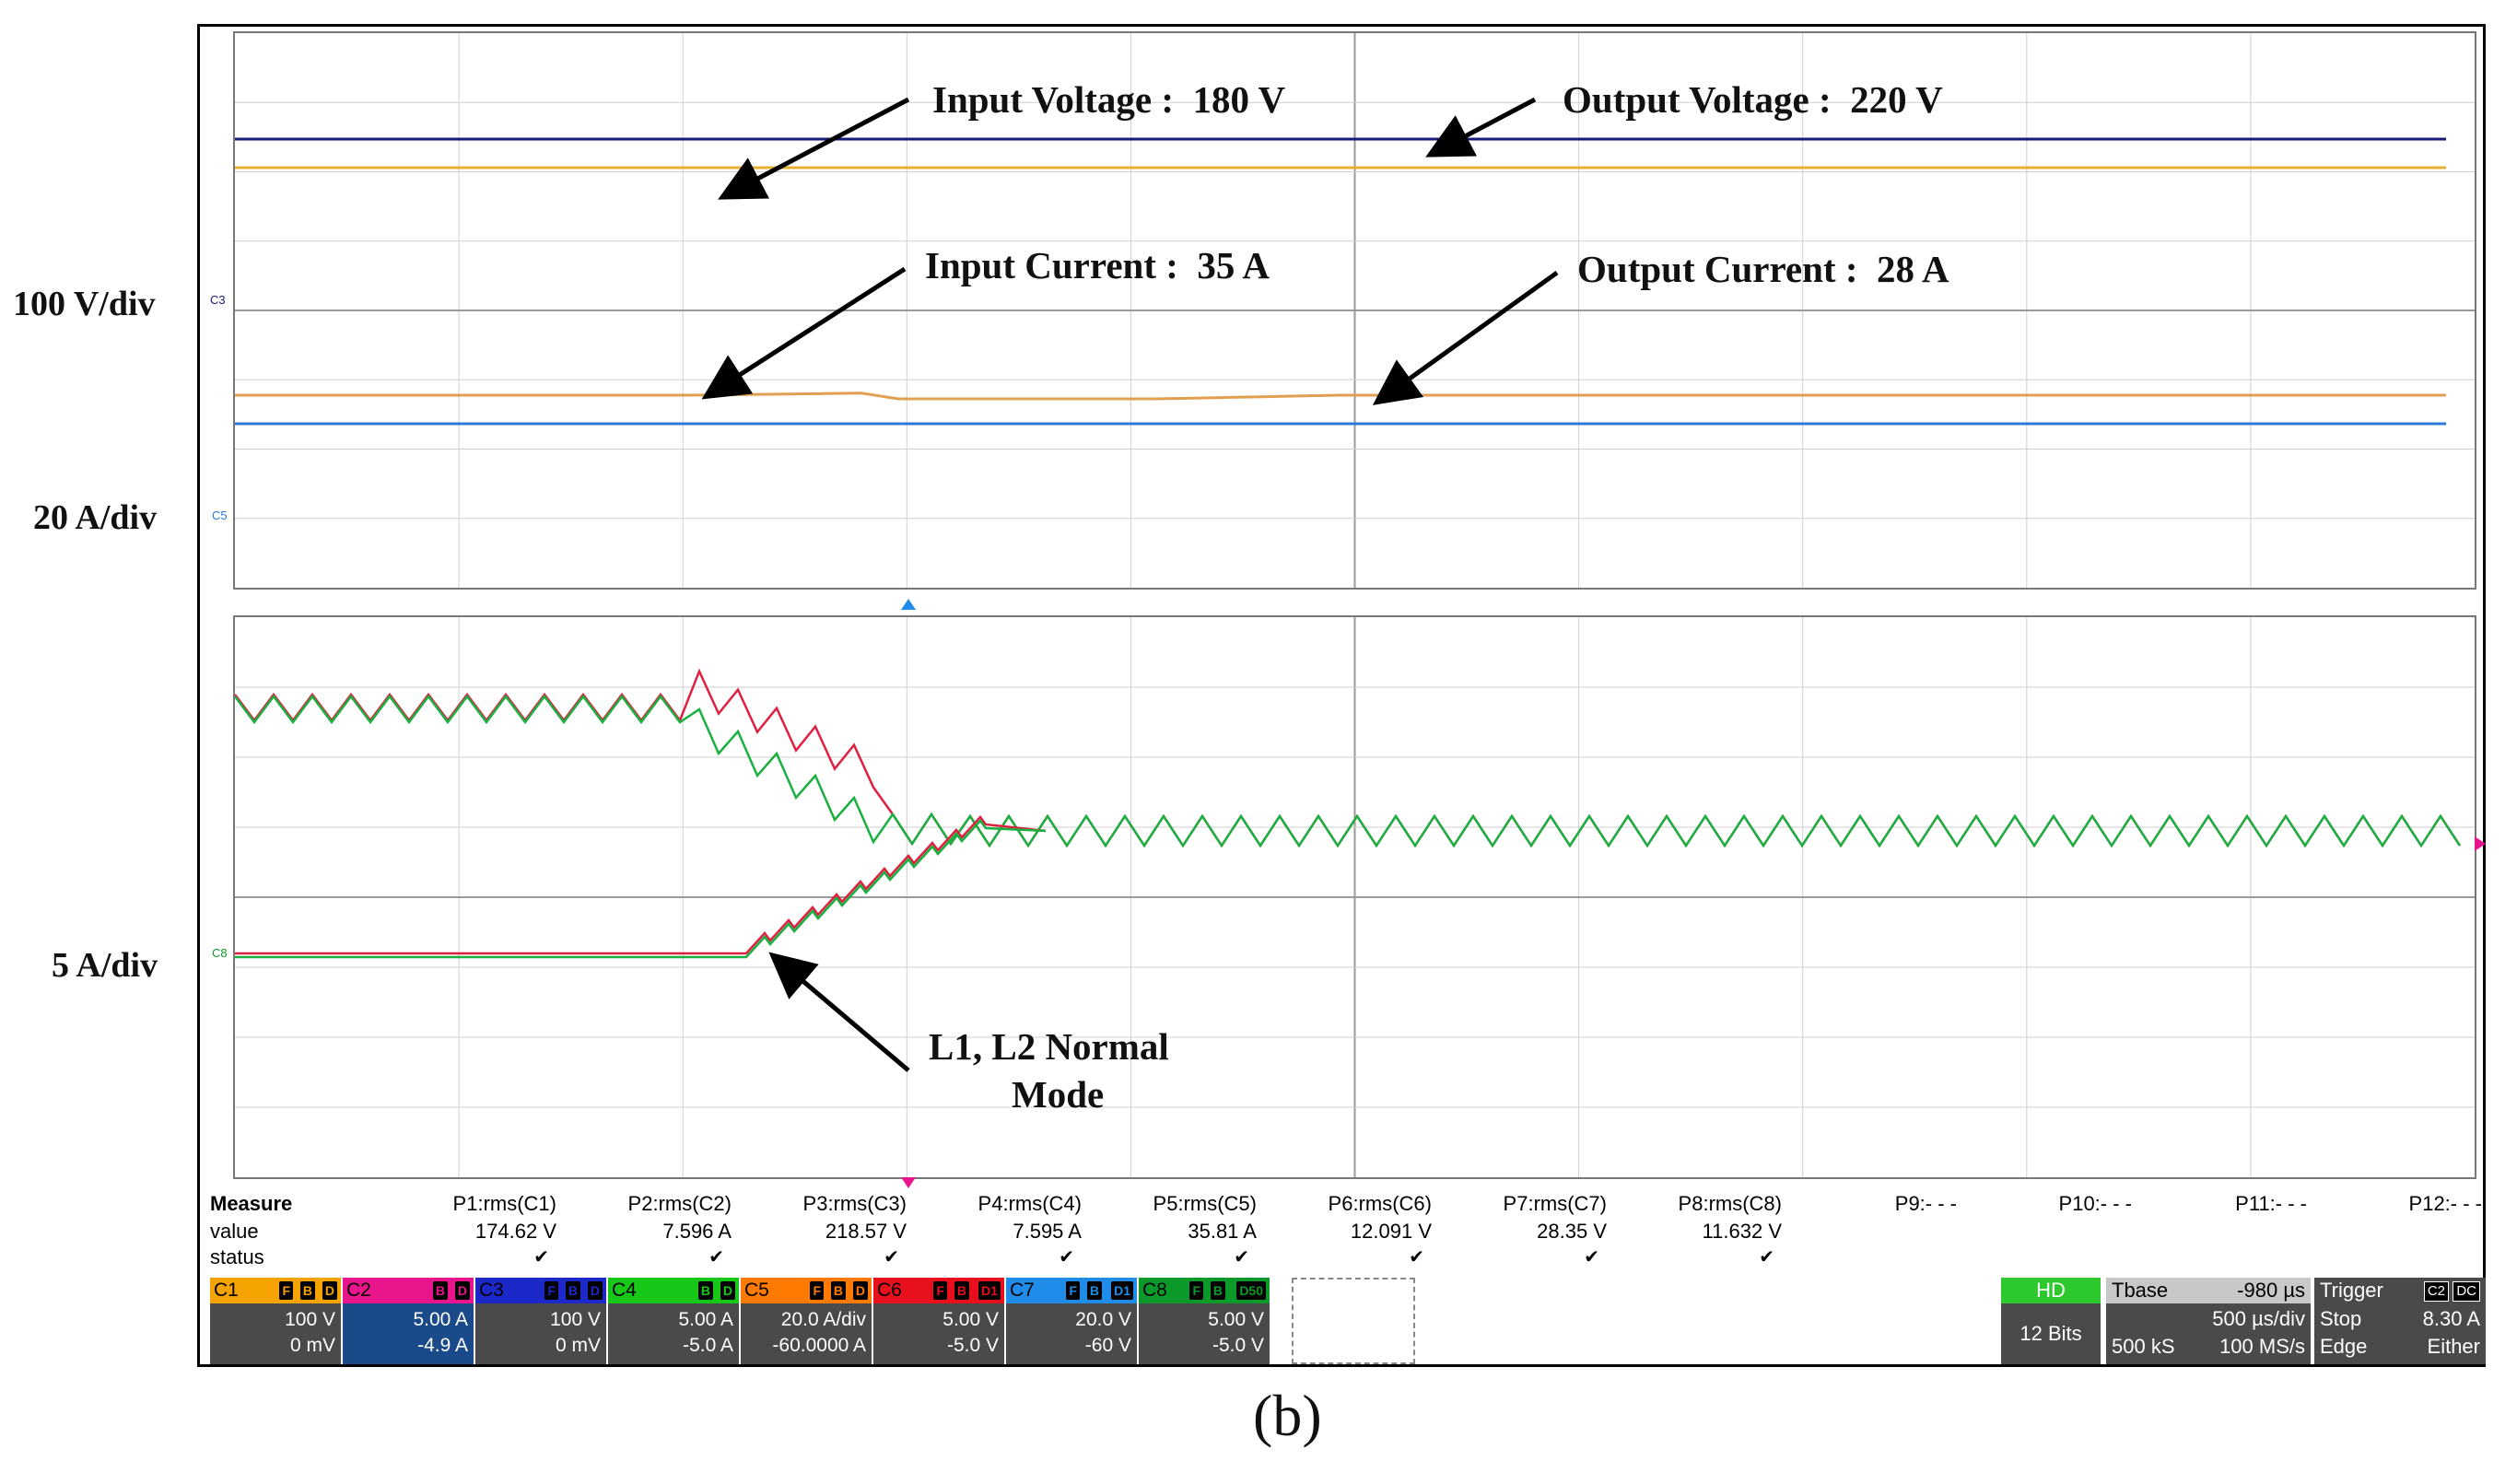 This screenshot has width=2517, height=1484. What do you see at coordinates (237, 1256) in the screenshot?
I see `measure-status-label: status` at bounding box center [237, 1256].